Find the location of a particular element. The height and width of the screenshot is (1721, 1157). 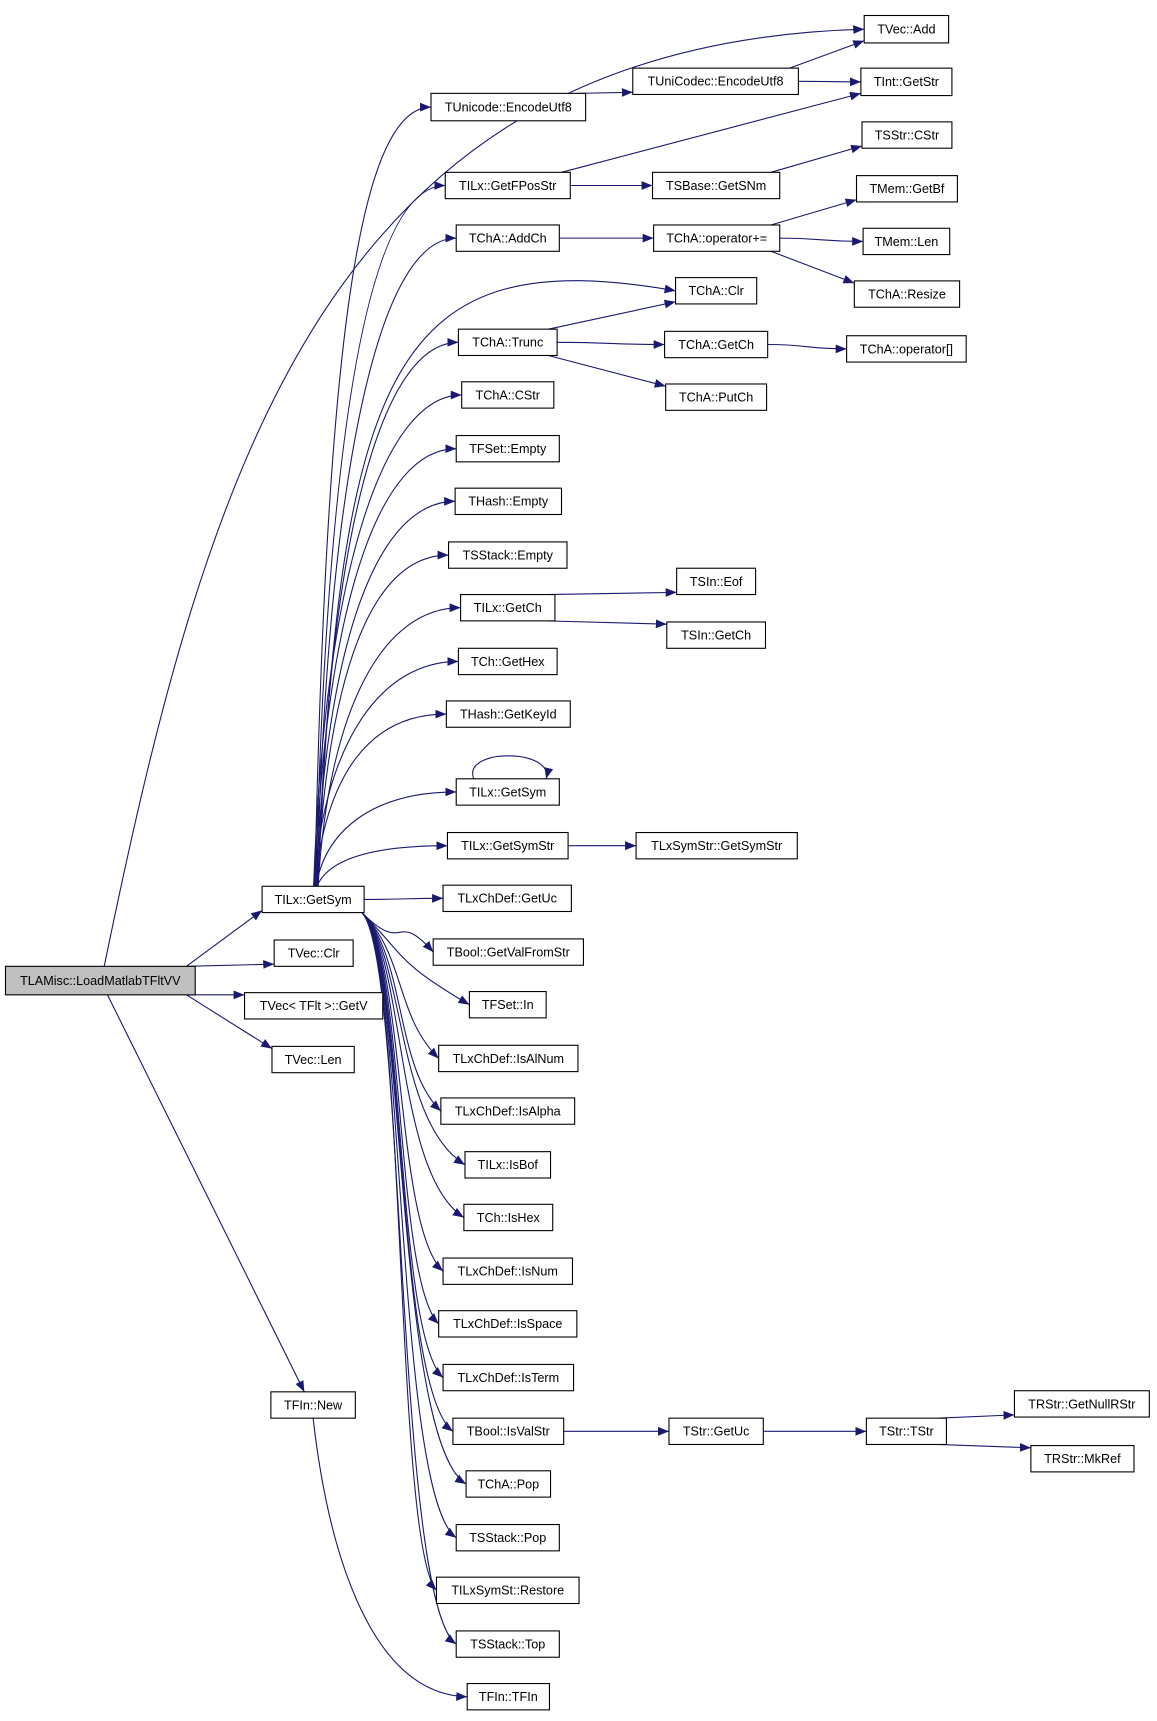

function-node: TChA::CStr is located at coordinates (508, 395).